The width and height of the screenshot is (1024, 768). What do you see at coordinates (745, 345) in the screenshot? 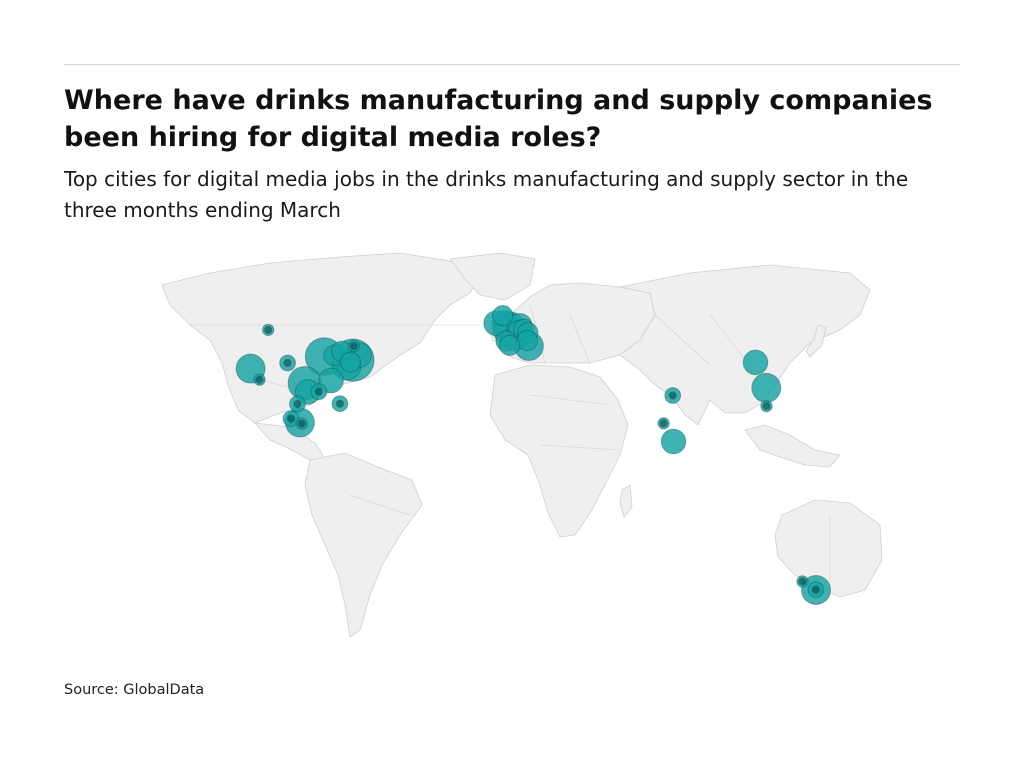
I see `landmass-asia` at bounding box center [745, 345].